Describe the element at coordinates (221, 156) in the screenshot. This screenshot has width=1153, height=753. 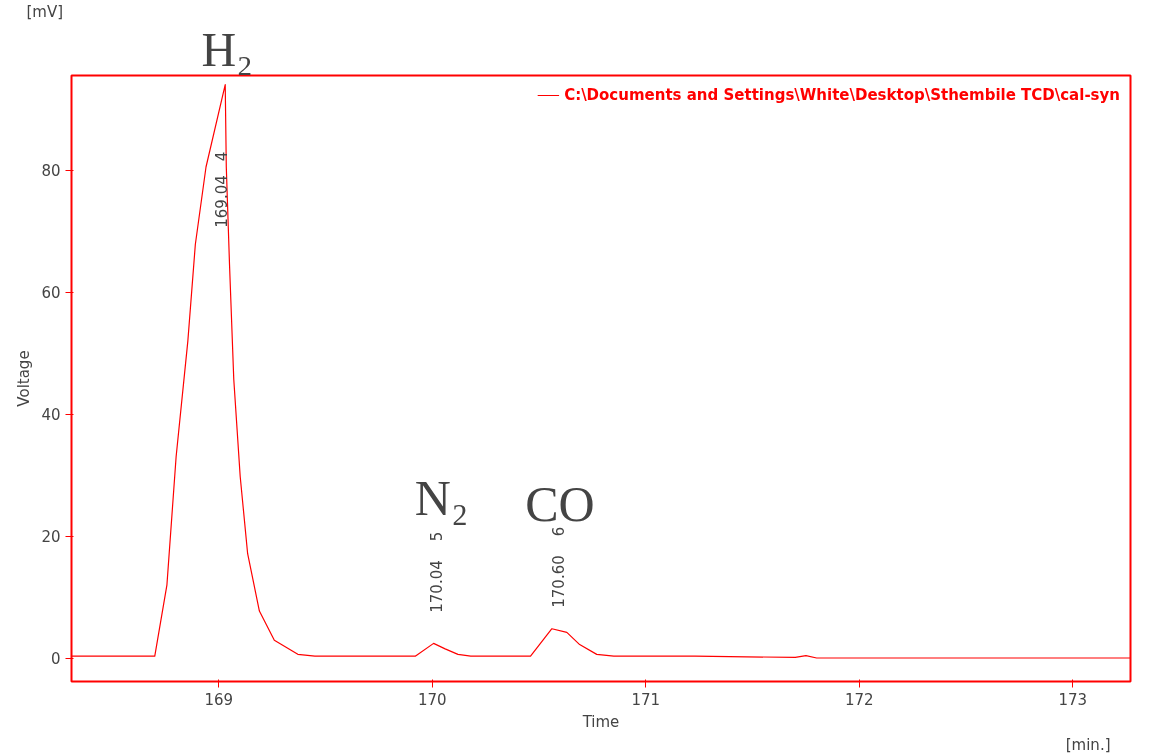
I see `annotation: 4` at that location.